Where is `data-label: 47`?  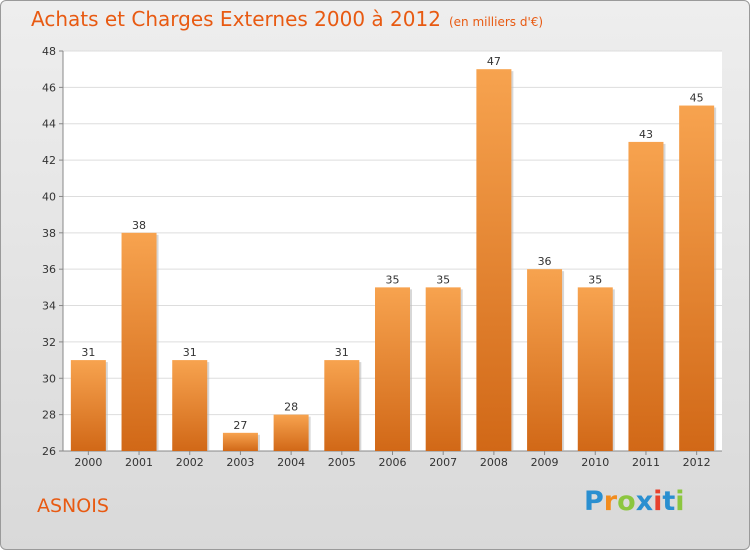 data-label: 47 is located at coordinates (494, 61).